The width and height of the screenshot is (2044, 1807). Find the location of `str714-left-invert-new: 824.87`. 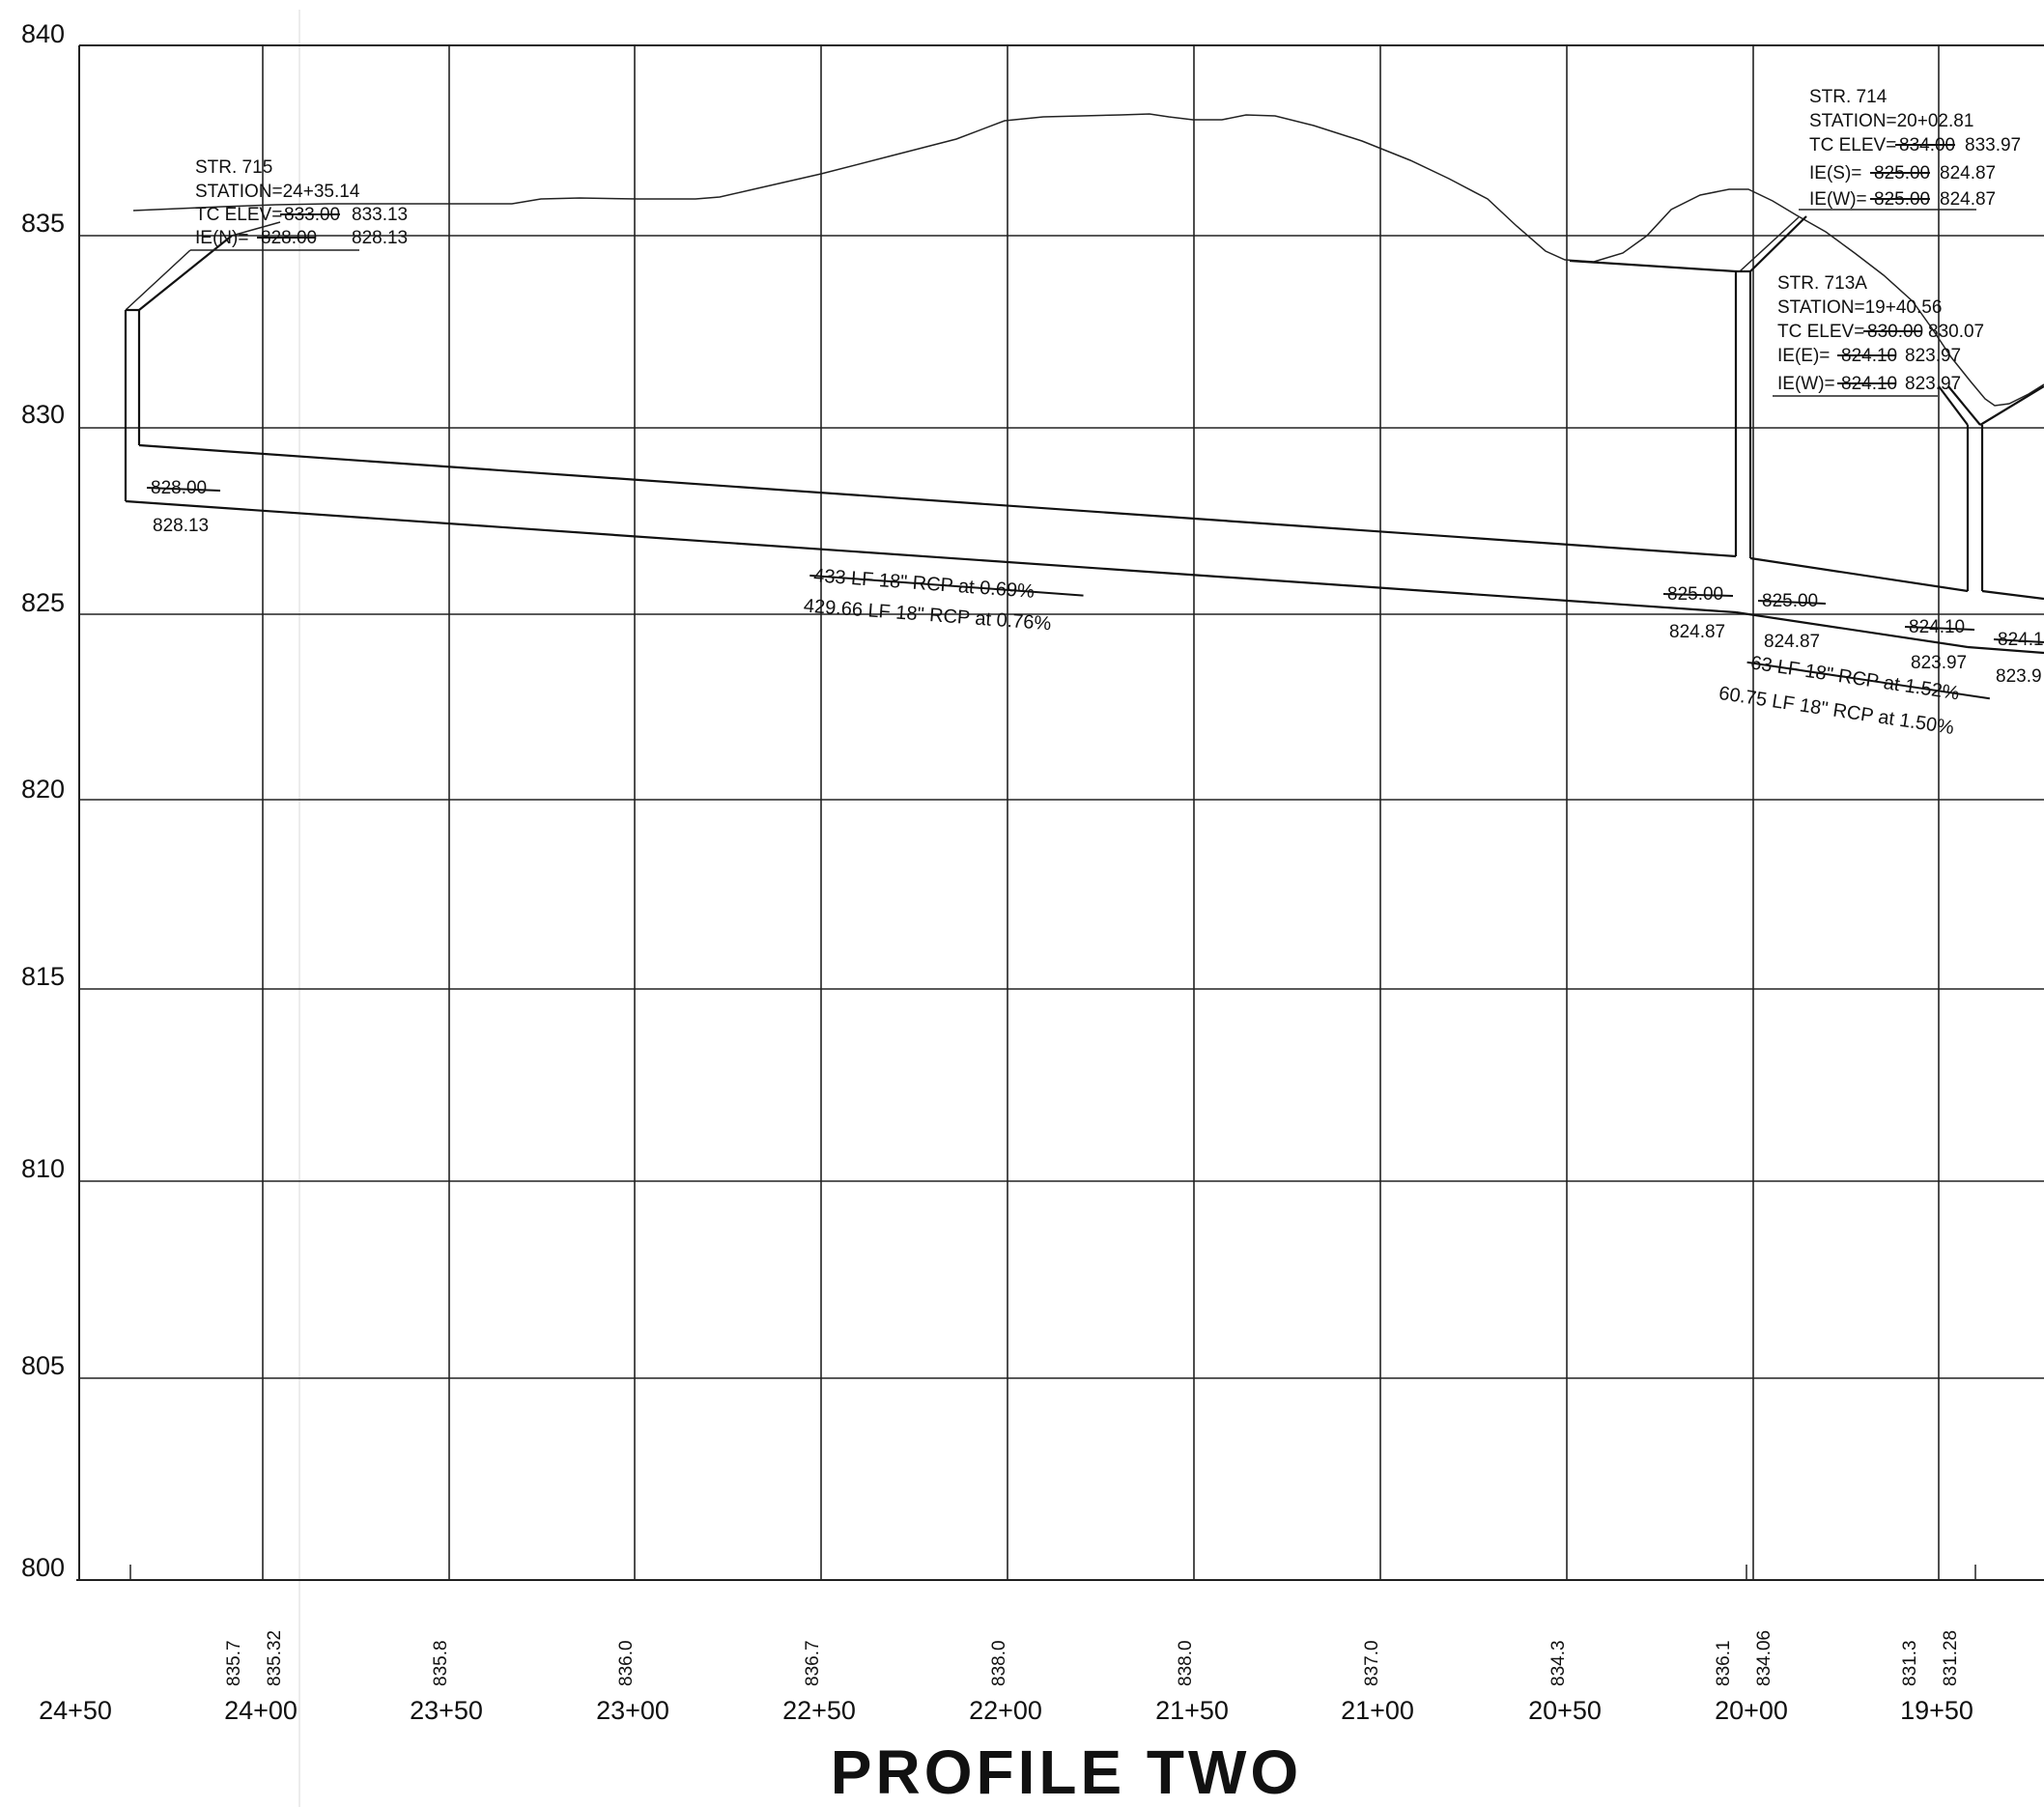

str714-left-invert-new: 824.87 is located at coordinates (1697, 632).